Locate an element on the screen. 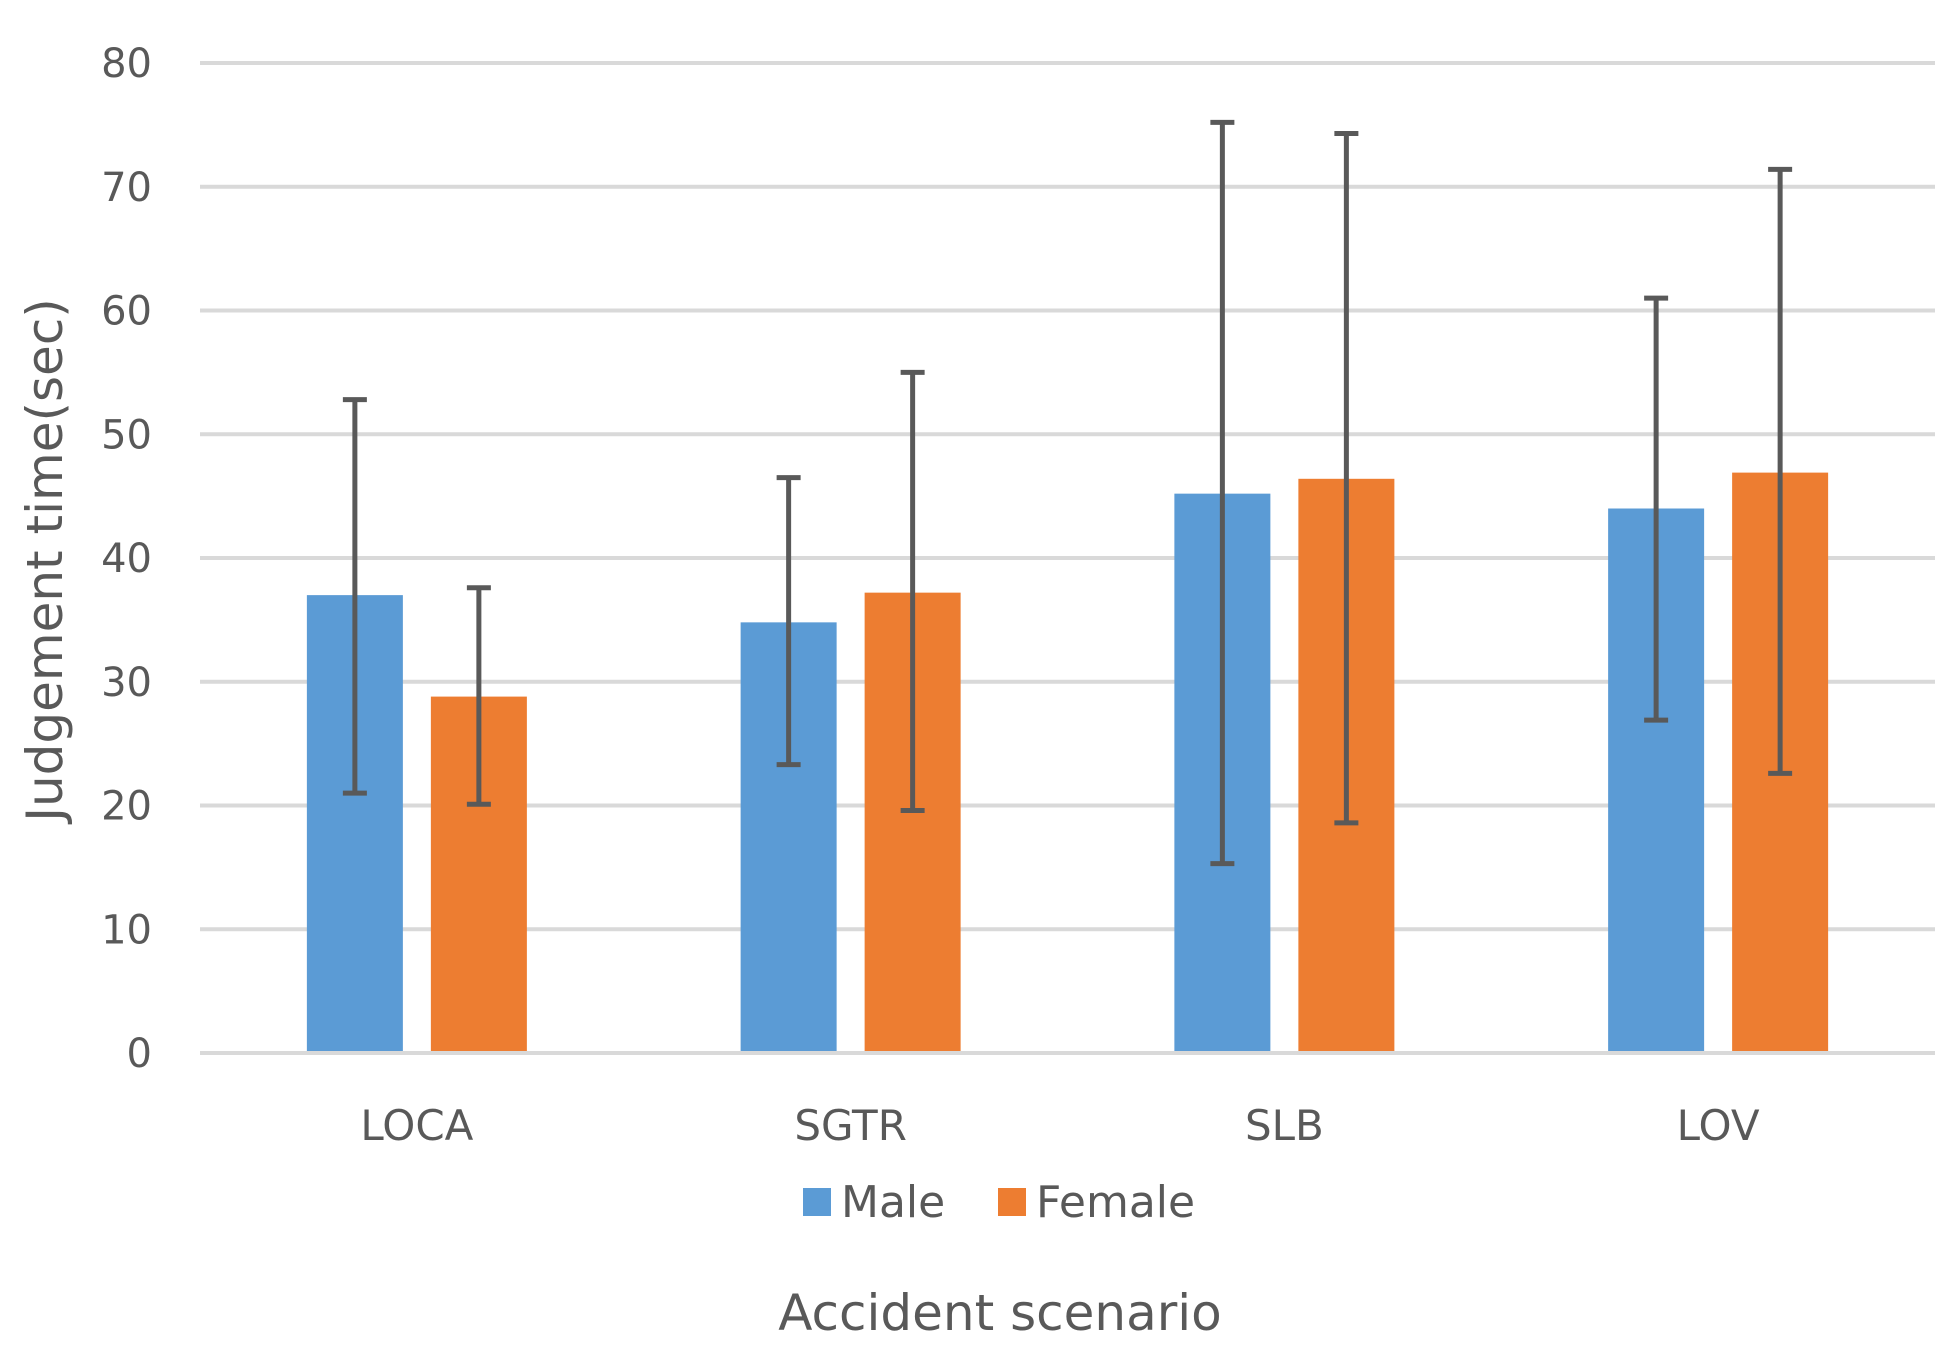 The width and height of the screenshot is (1960, 1372). error-bar-male-slb is located at coordinates (1222, 493).